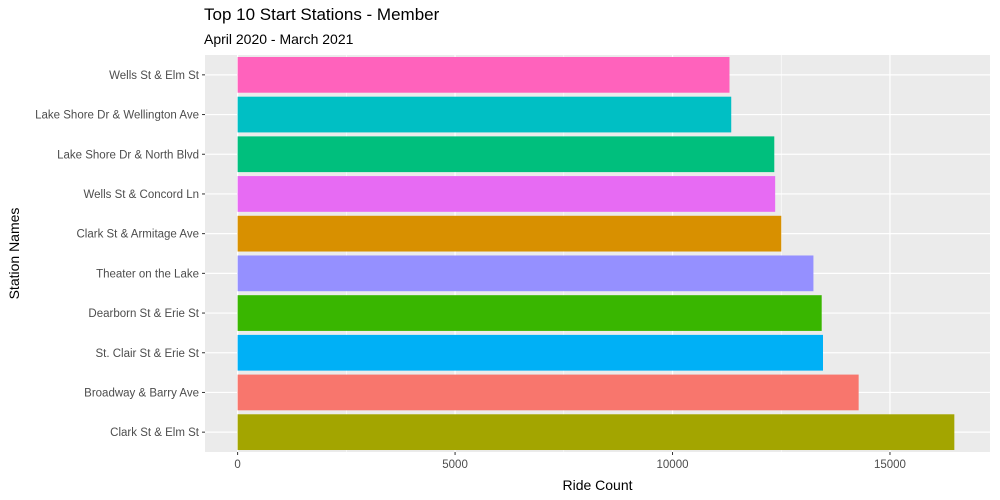 The image size is (1000, 500). What do you see at coordinates (128, 155) in the screenshot?
I see `y-tick-label: Lake Shore Dr & North Blvd` at bounding box center [128, 155].